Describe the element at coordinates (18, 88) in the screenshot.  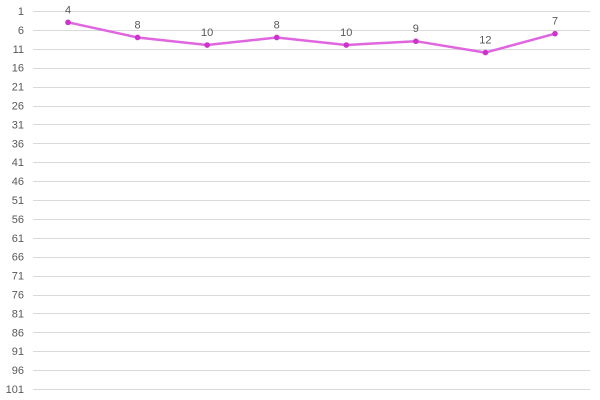
I see `y-tick-label: 21` at that location.